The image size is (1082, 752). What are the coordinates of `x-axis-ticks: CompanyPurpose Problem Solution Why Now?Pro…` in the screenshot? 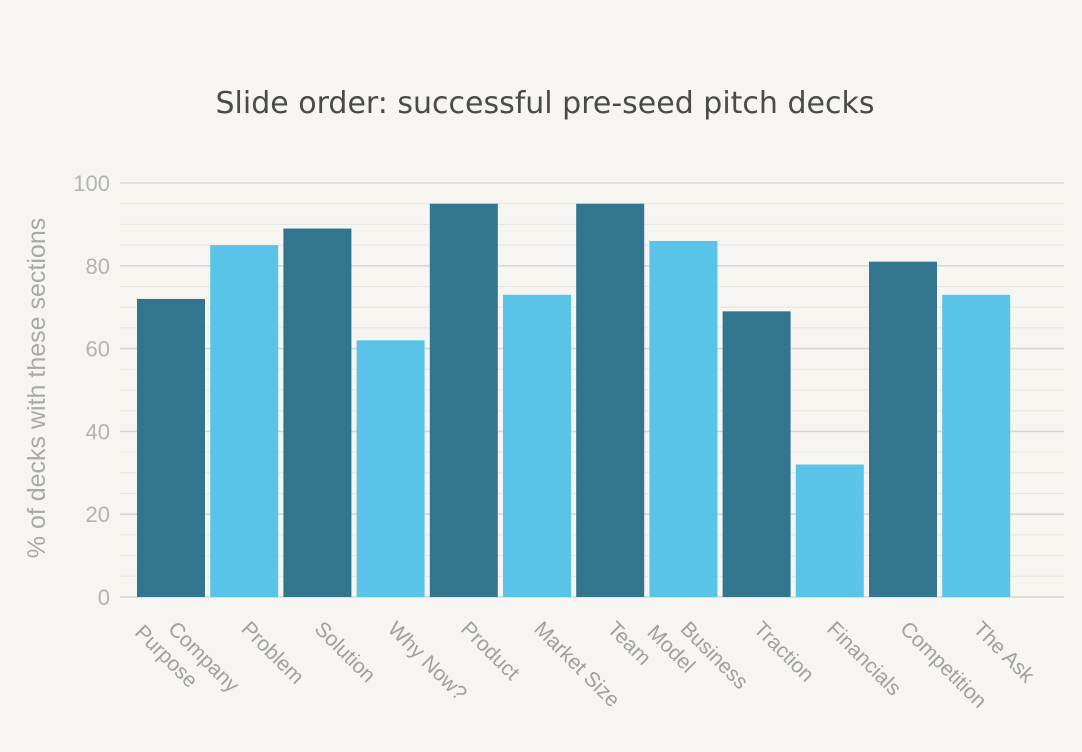 It's located at (584, 658).